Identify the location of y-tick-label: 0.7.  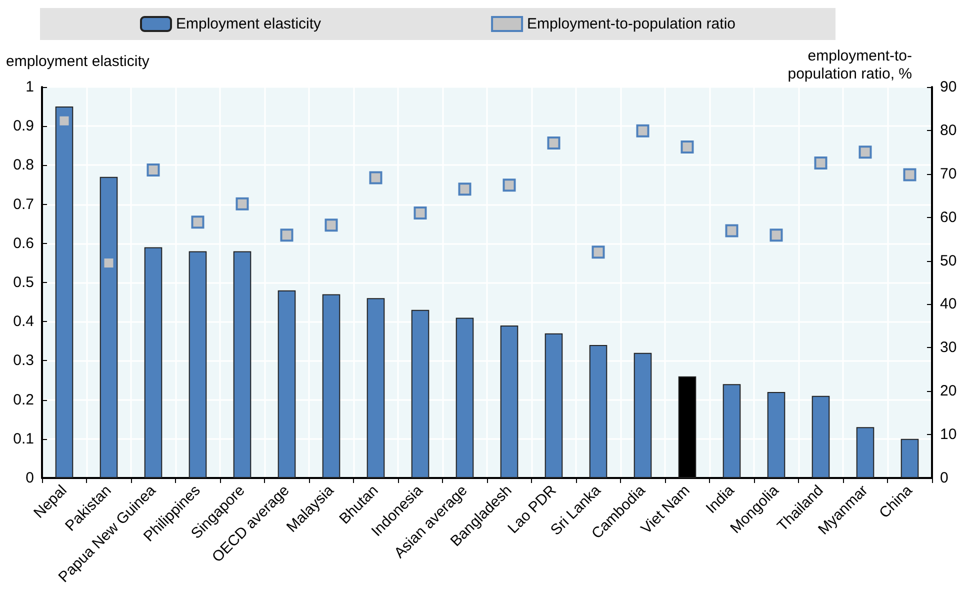
(23, 204).